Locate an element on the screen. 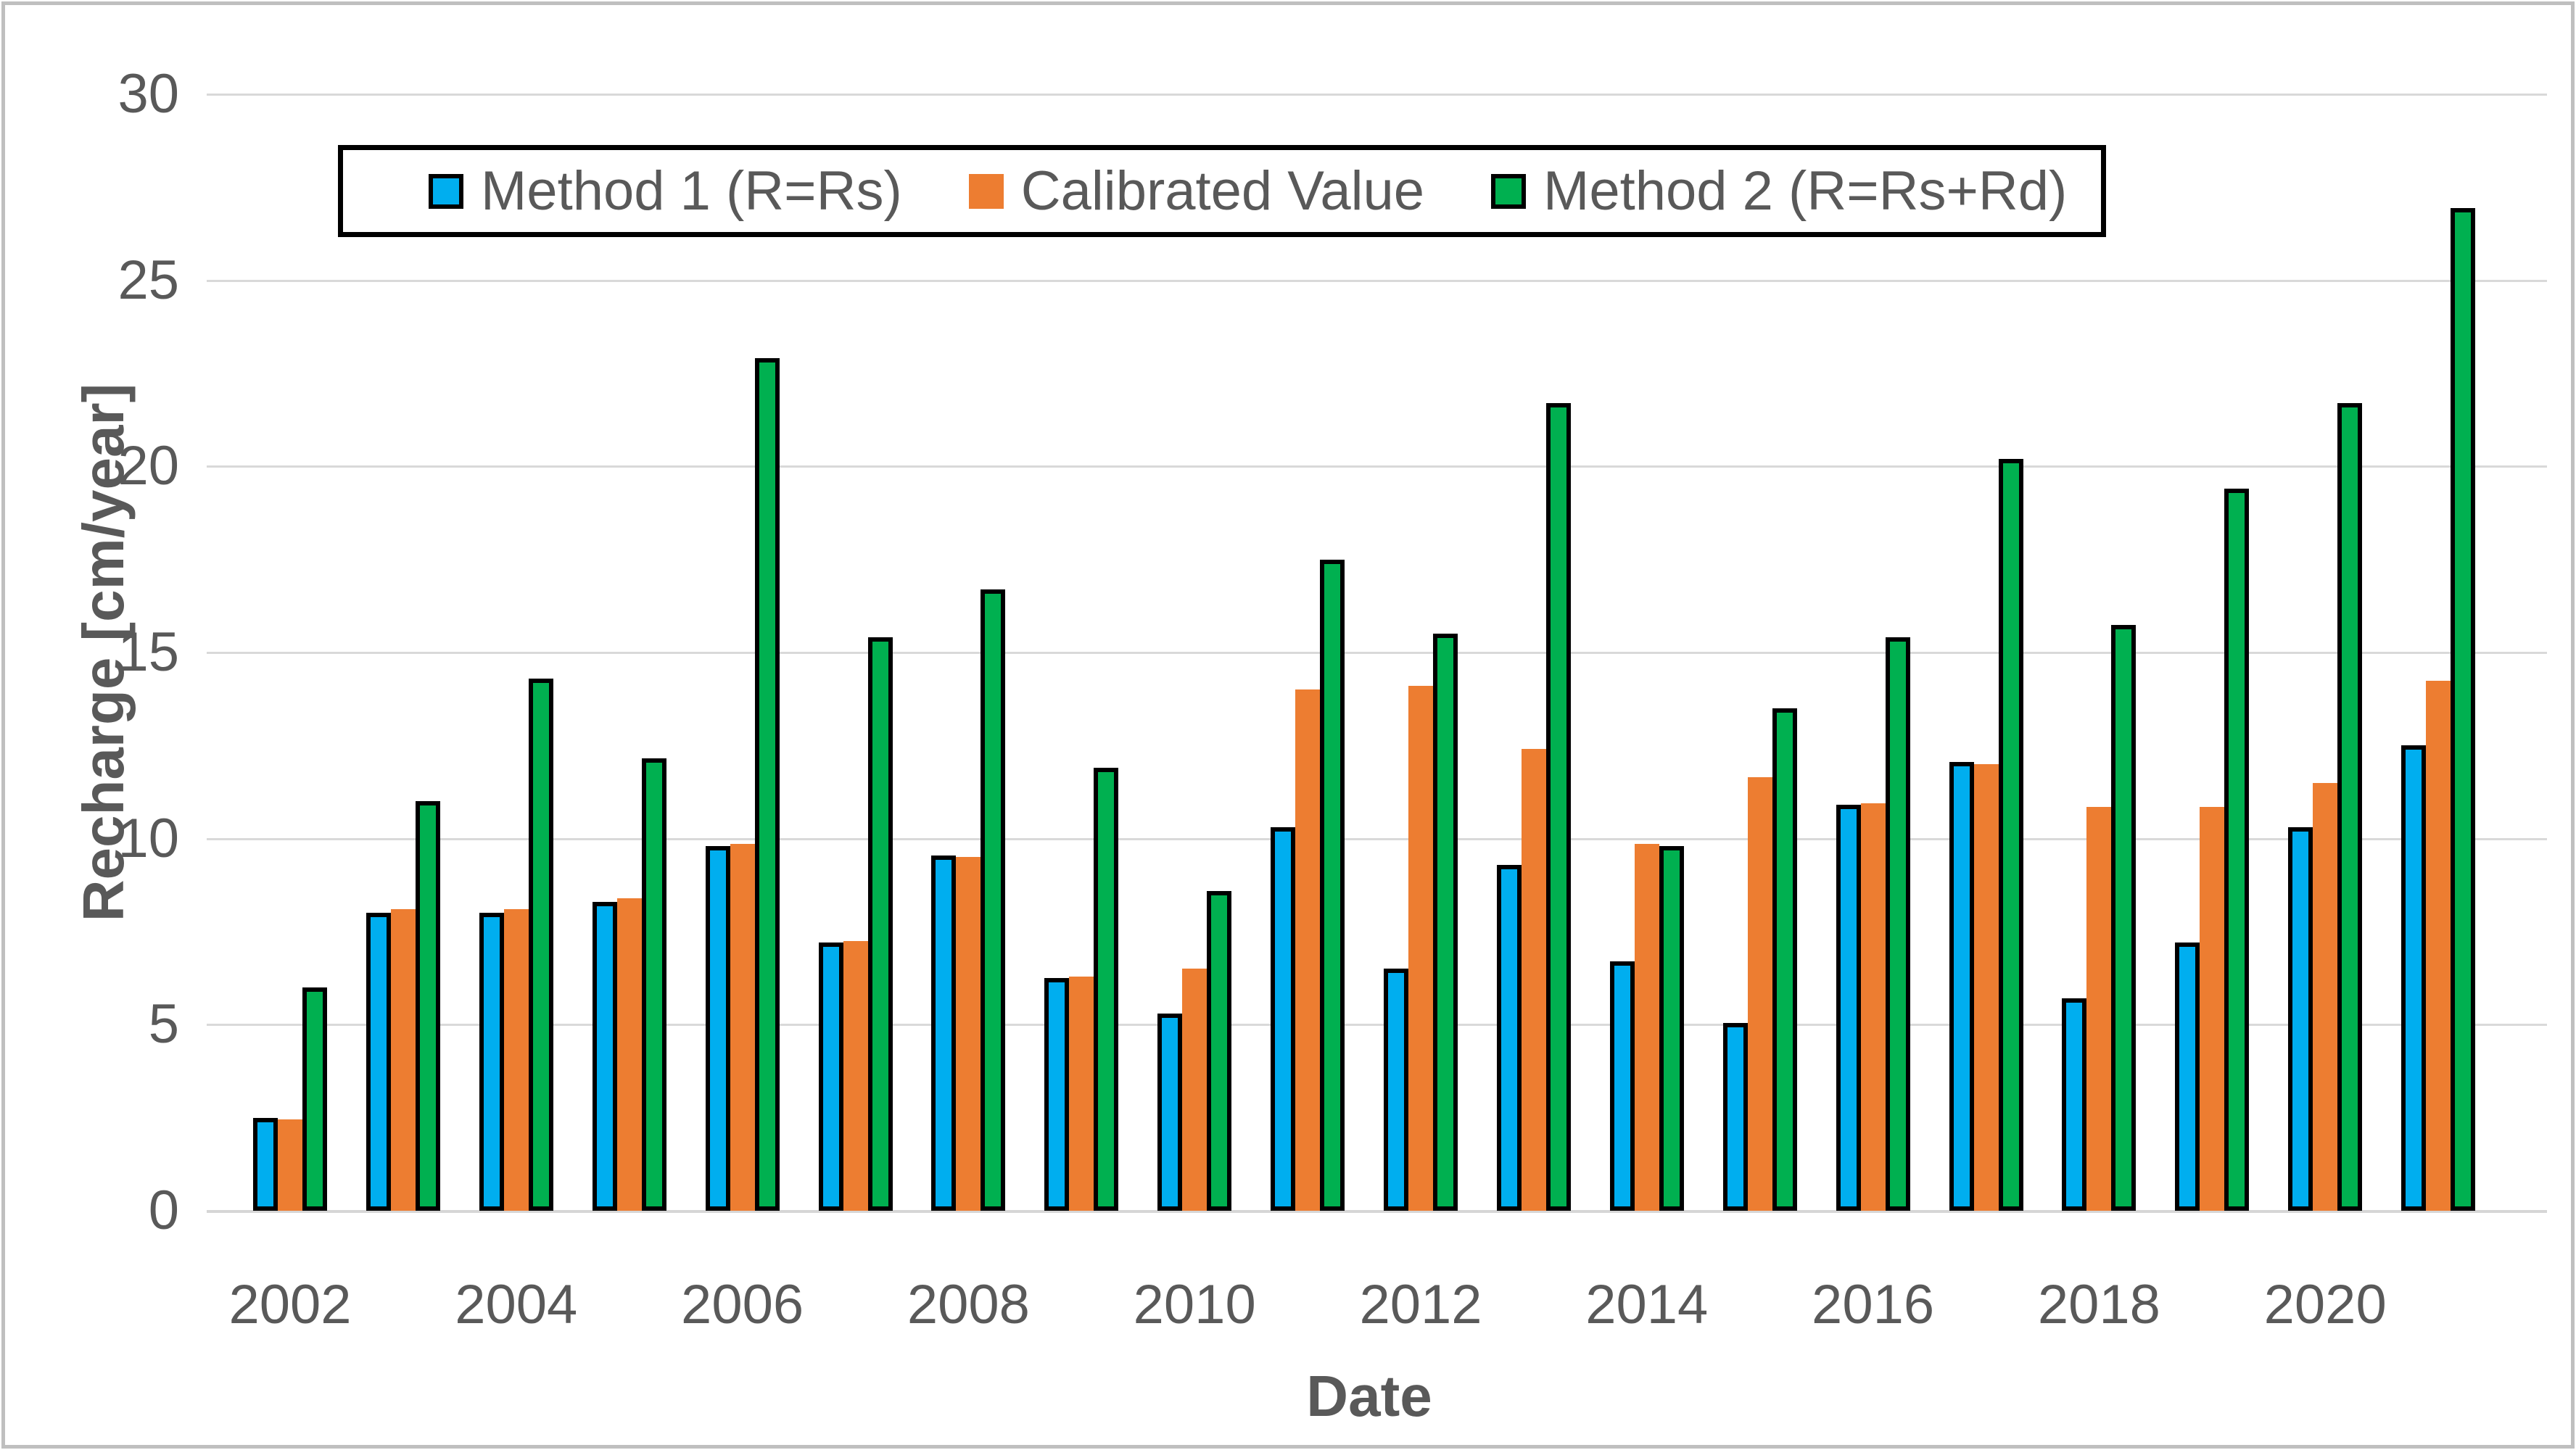  bar-series3-2005 is located at coordinates (653, 984).